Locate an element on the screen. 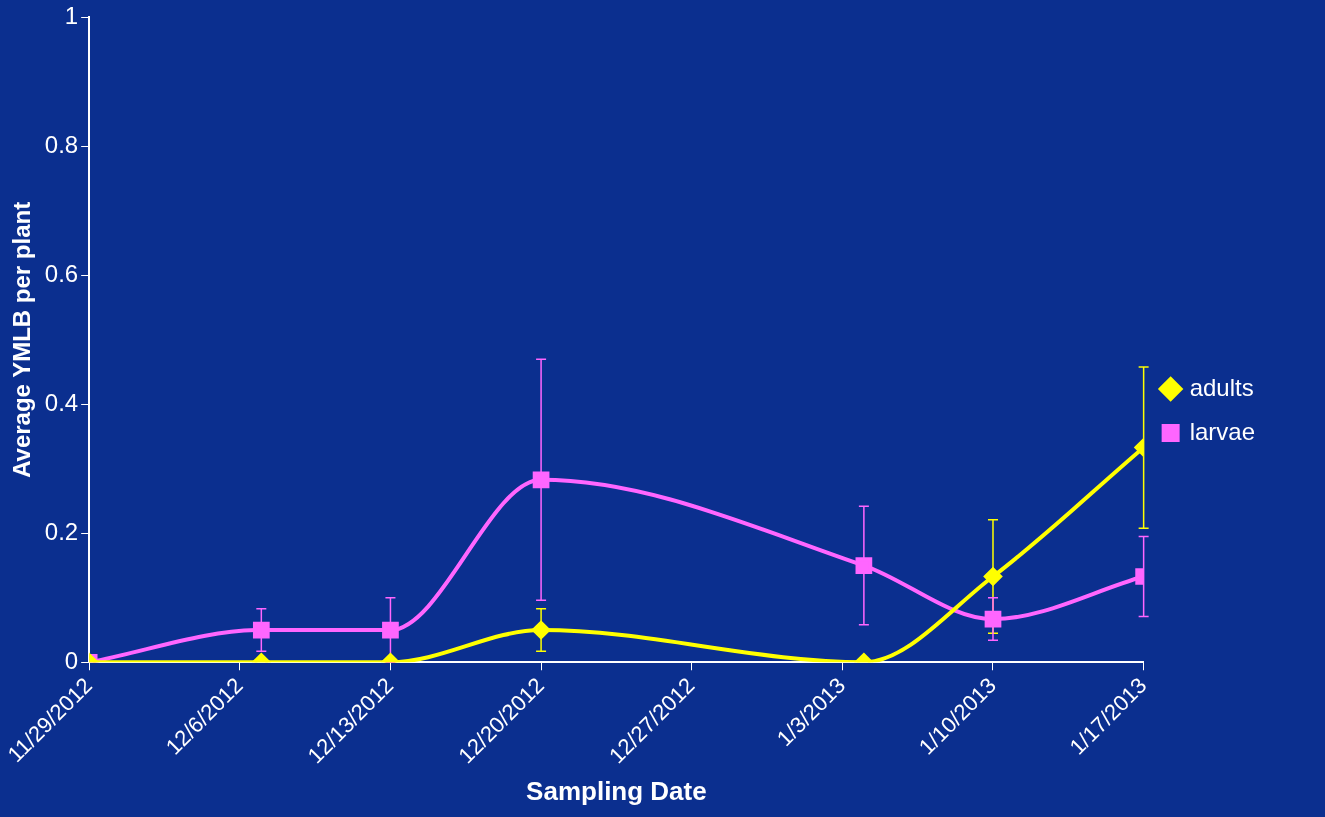 The width and height of the screenshot is (1325, 817). x-axis-title: Sampling Date is located at coordinates (616, 790).